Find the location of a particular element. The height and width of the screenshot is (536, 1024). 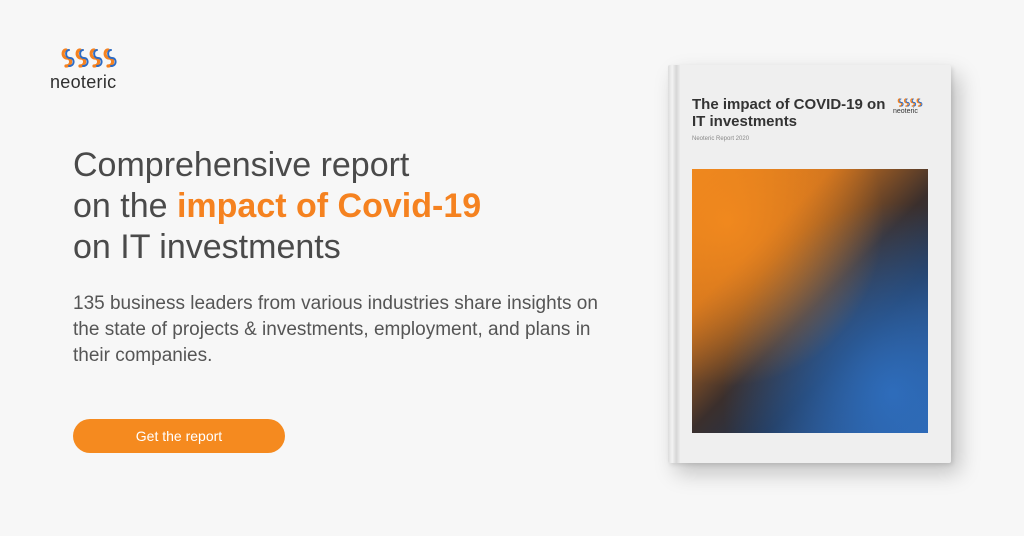

book-cover-gradient-art is located at coordinates (810, 301).